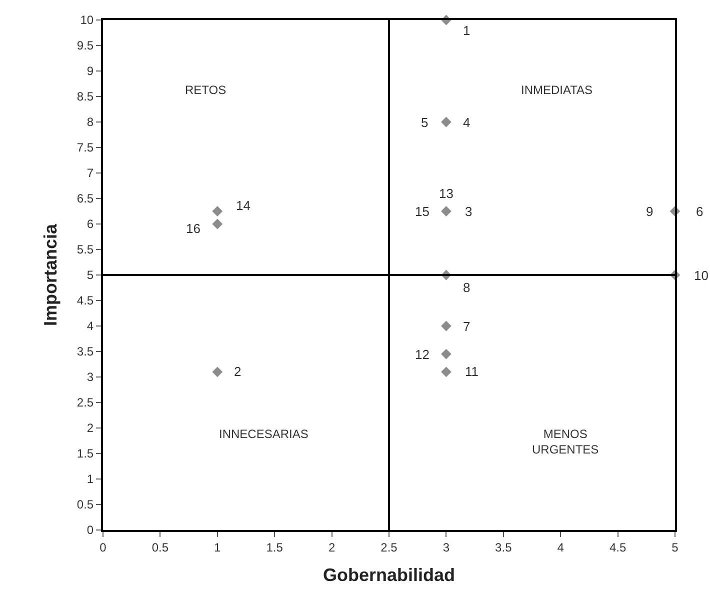 This screenshot has height=608, width=710. Describe the element at coordinates (471, 371) in the screenshot. I see `annotation: 11` at that location.